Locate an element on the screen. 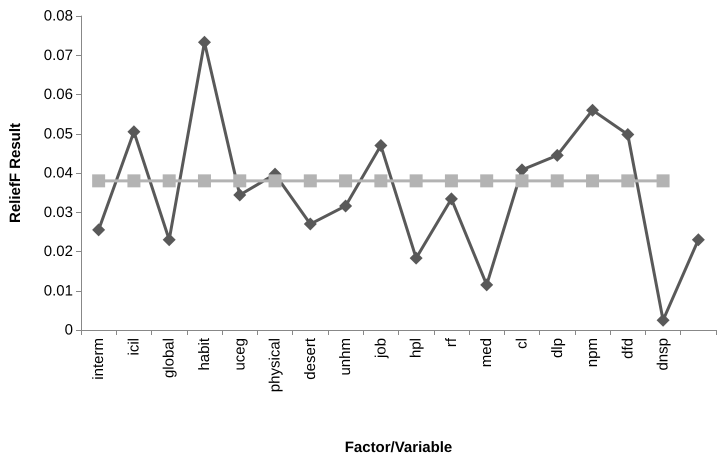 This screenshot has width=722, height=468. x-axis-title: Factor/Variable is located at coordinates (398, 447).